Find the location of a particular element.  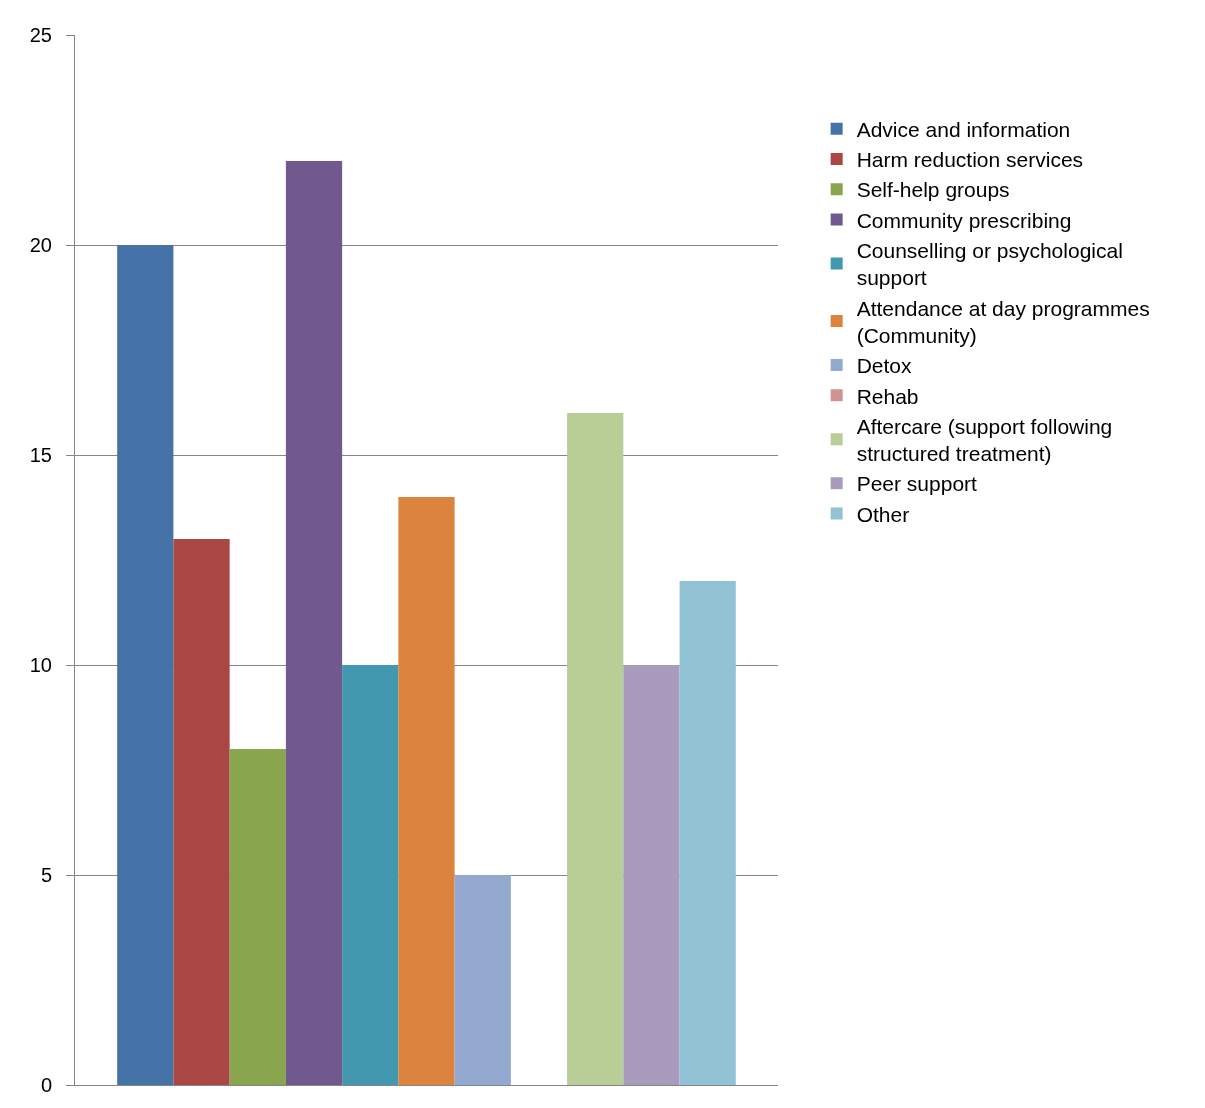

legend-label: Detox is located at coordinates (884, 366).